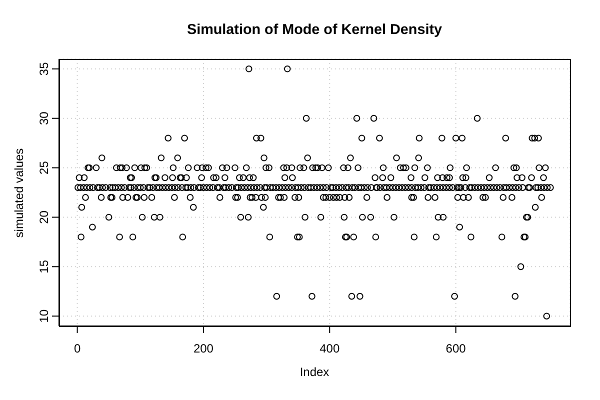  What do you see at coordinates (77, 349) in the screenshot?
I see `x-tick-label: 0` at bounding box center [77, 349].